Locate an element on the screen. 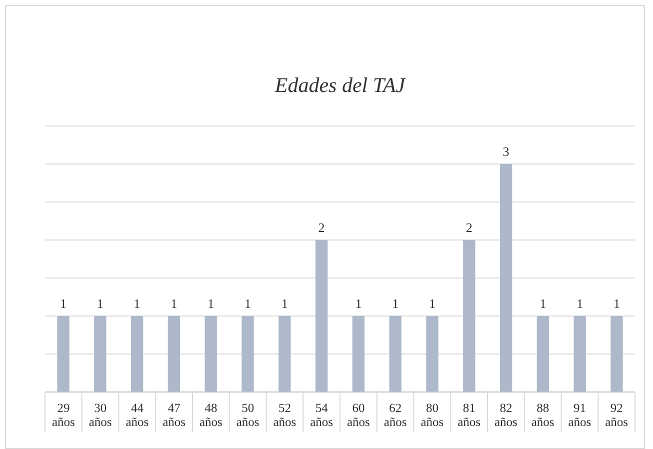 The image size is (653, 449). x-tick-label: 50 años is located at coordinates (248, 415).